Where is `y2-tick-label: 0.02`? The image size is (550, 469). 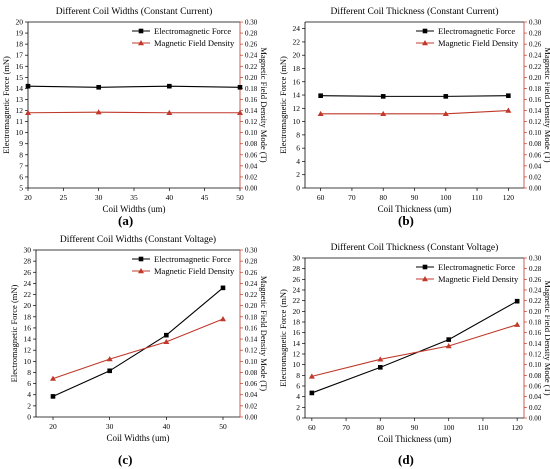 y2-tick-label: 0.02 is located at coordinates (251, 406).